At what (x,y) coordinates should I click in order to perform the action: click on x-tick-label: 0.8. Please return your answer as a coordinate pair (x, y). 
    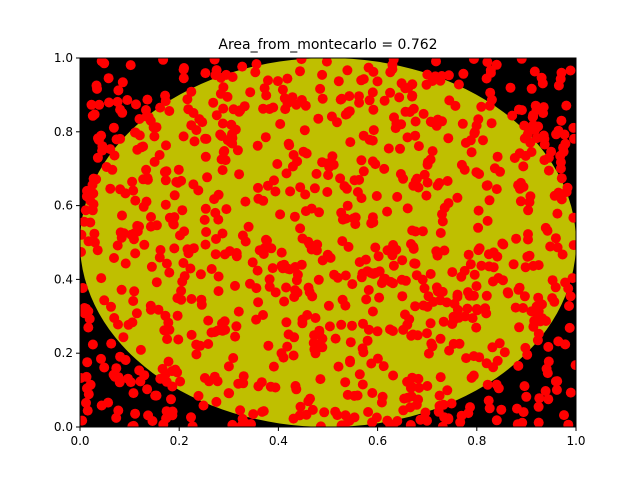
    Looking at the image, I should click on (476, 441).